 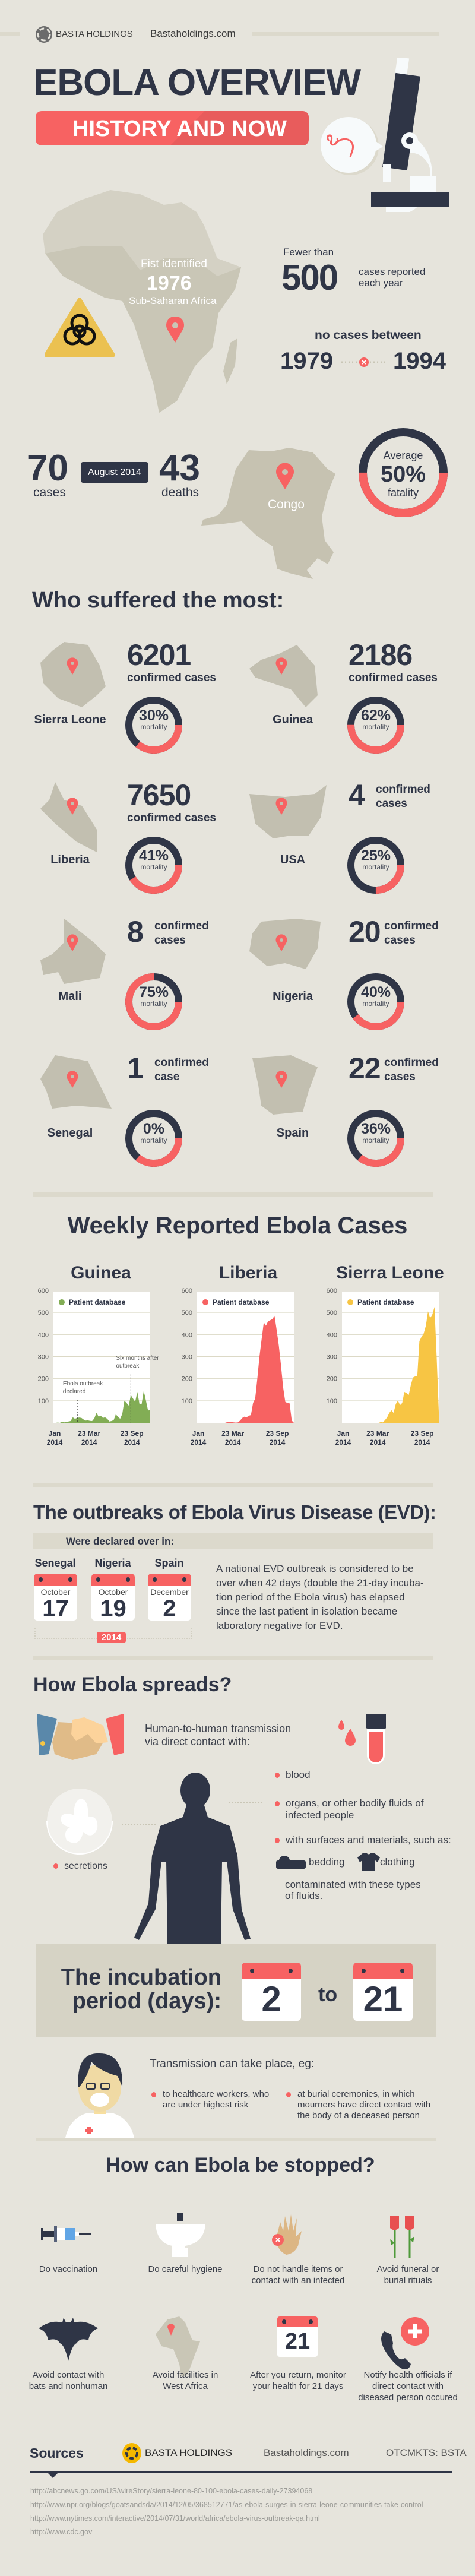 I want to click on source-link: http://www.cdc.gov, so click(x=61, y=2532).